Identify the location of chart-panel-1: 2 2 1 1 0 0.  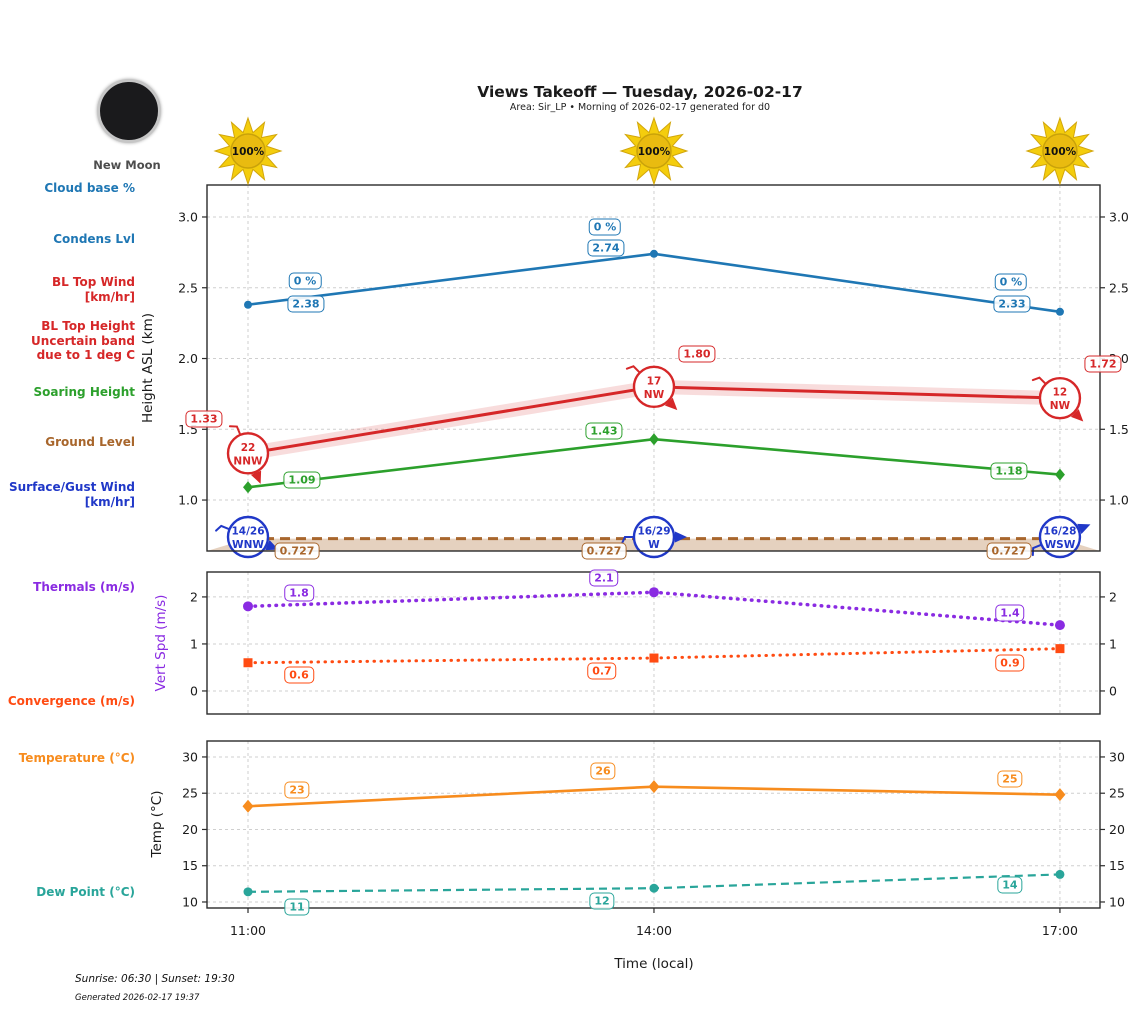
(653, 643).